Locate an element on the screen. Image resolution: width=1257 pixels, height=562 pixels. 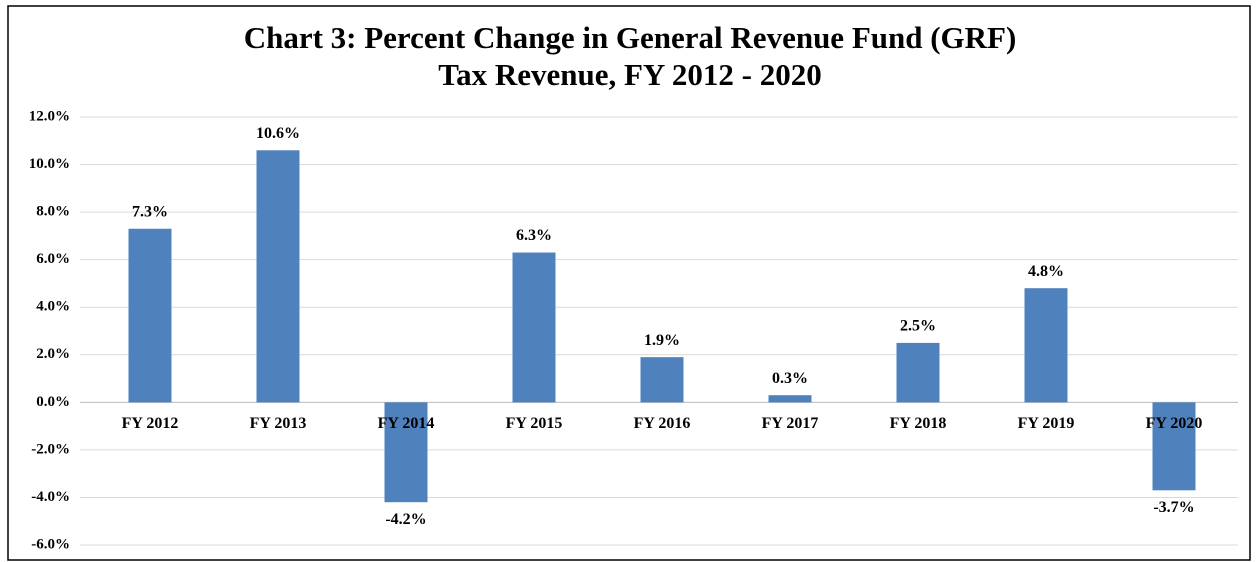
x-tick-label: FY 2019 is located at coordinates (1046, 423).